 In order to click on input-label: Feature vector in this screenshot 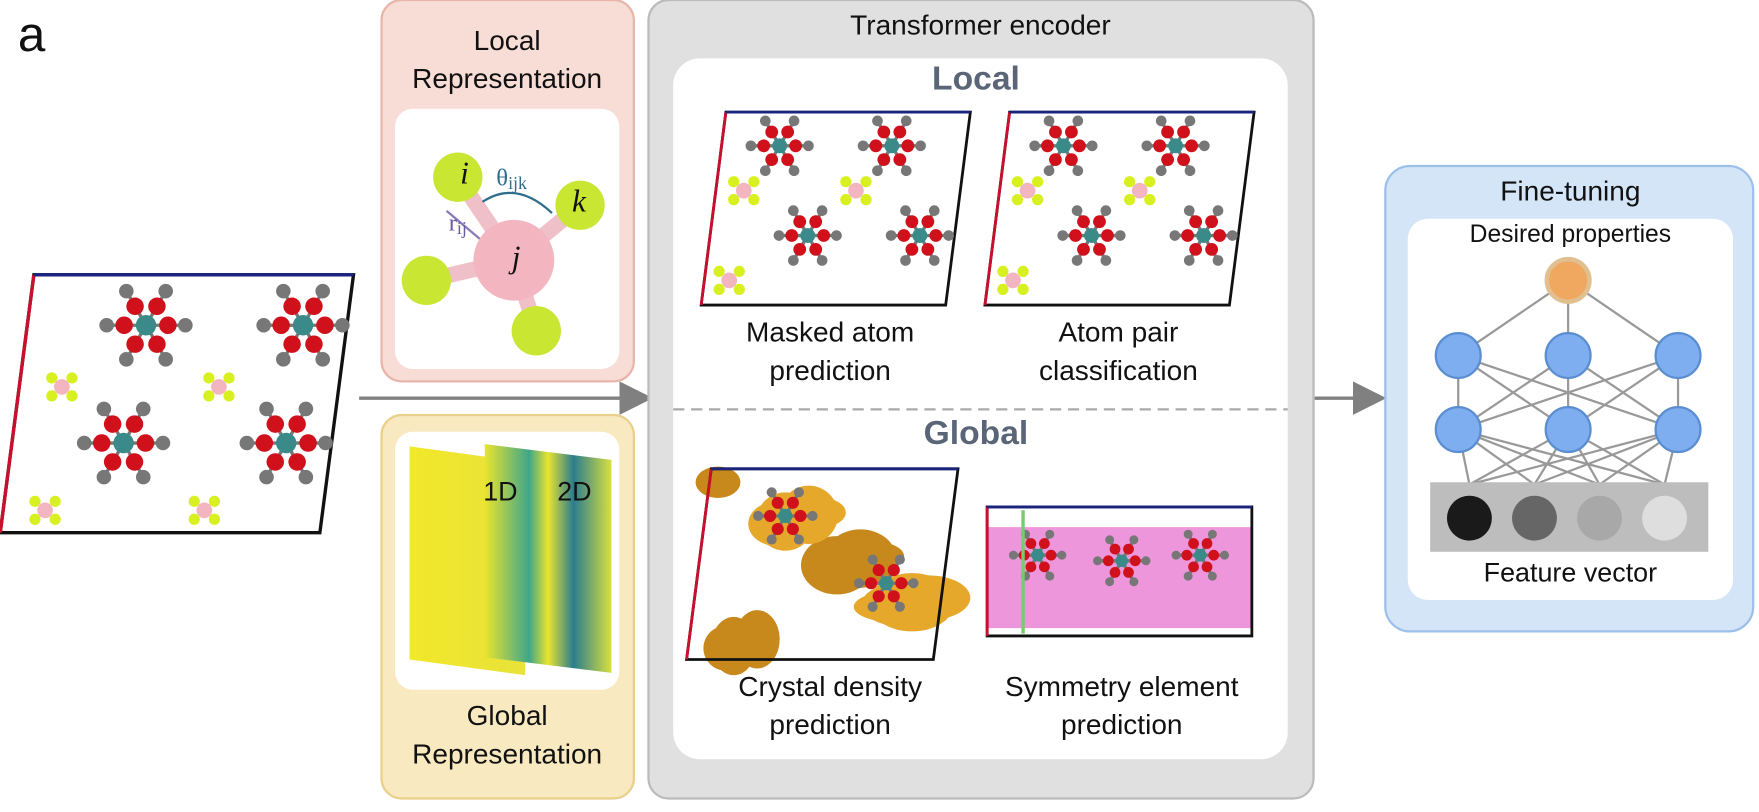, I will do `click(1571, 572)`.